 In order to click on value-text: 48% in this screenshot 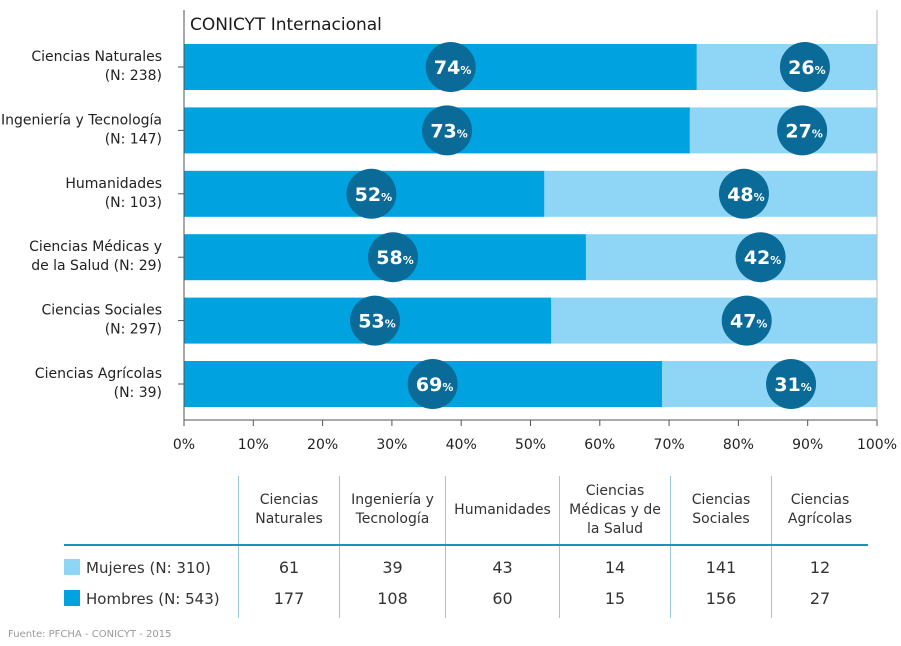, I will do `click(745, 195)`.